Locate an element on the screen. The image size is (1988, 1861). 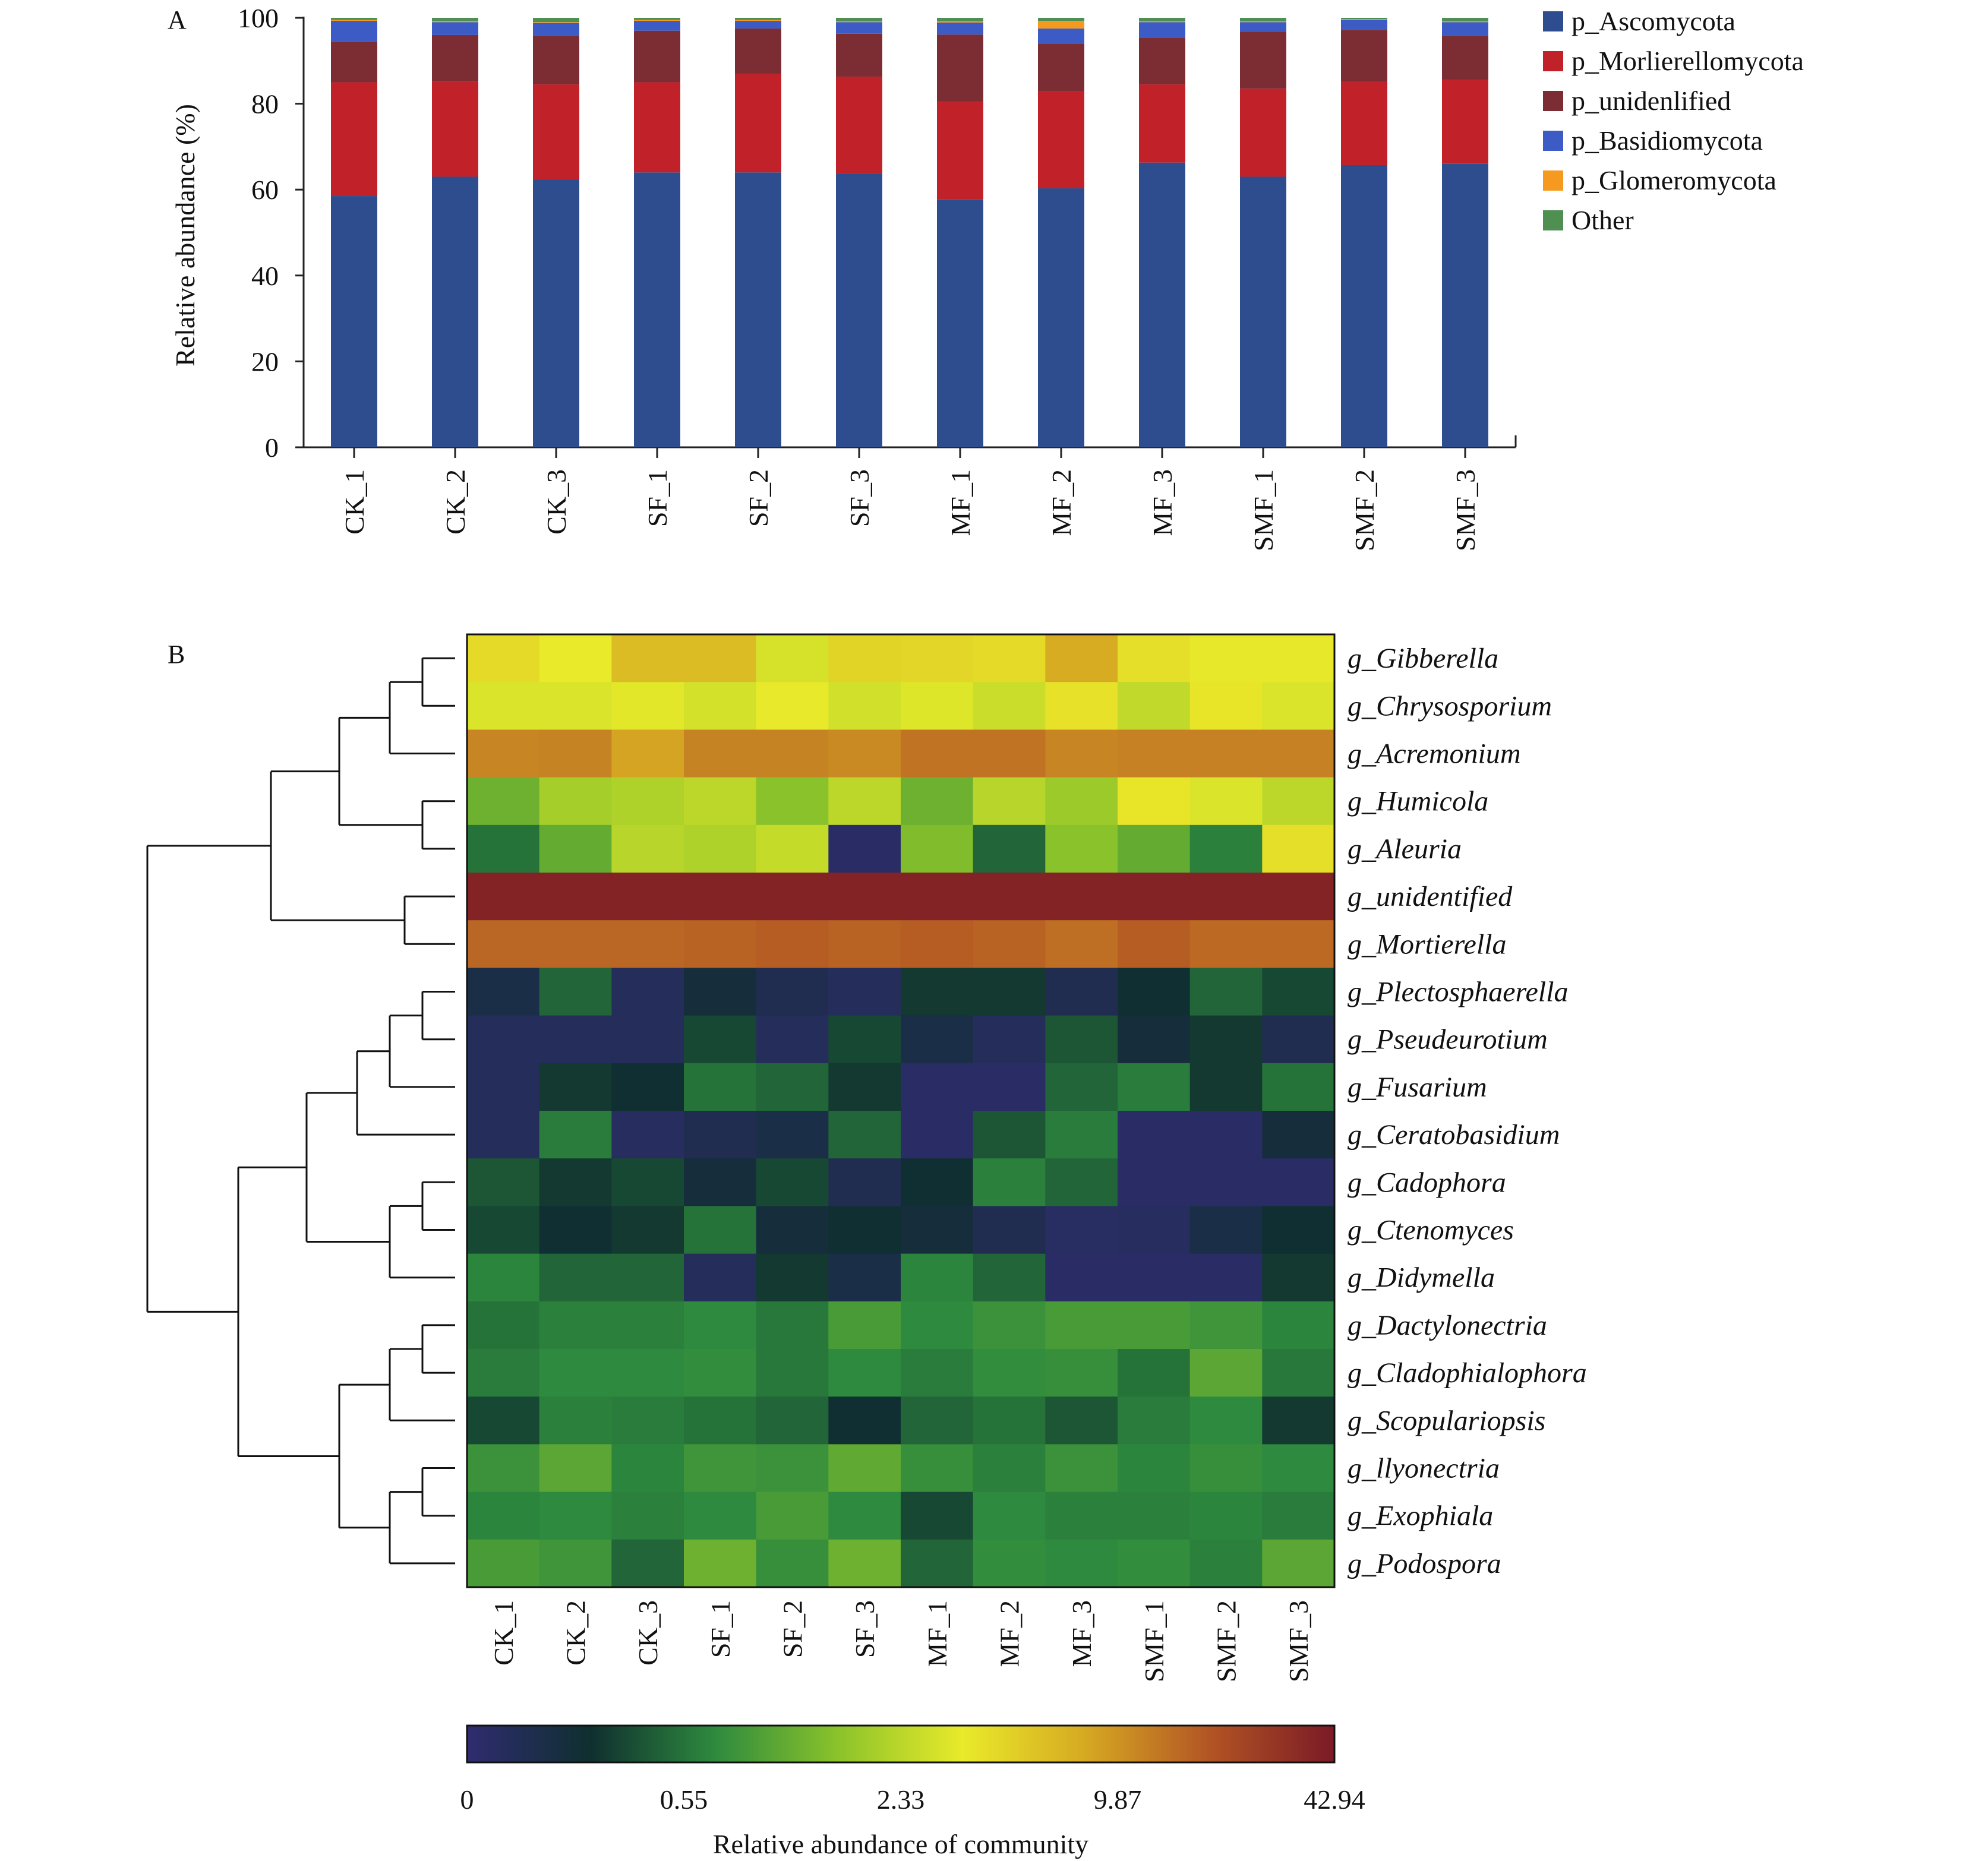
colorbar-tick-label: 2.33 is located at coordinates (901, 1799).